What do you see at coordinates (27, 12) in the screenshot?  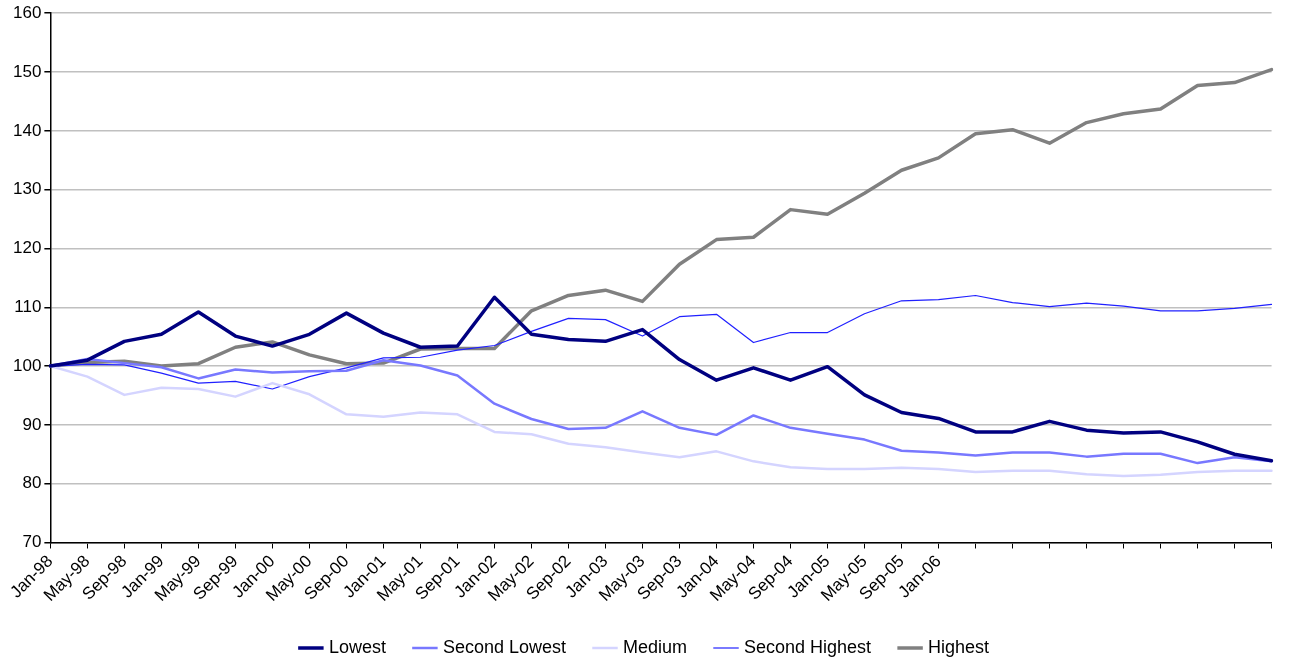 I see `y-tick-label: 160` at bounding box center [27, 12].